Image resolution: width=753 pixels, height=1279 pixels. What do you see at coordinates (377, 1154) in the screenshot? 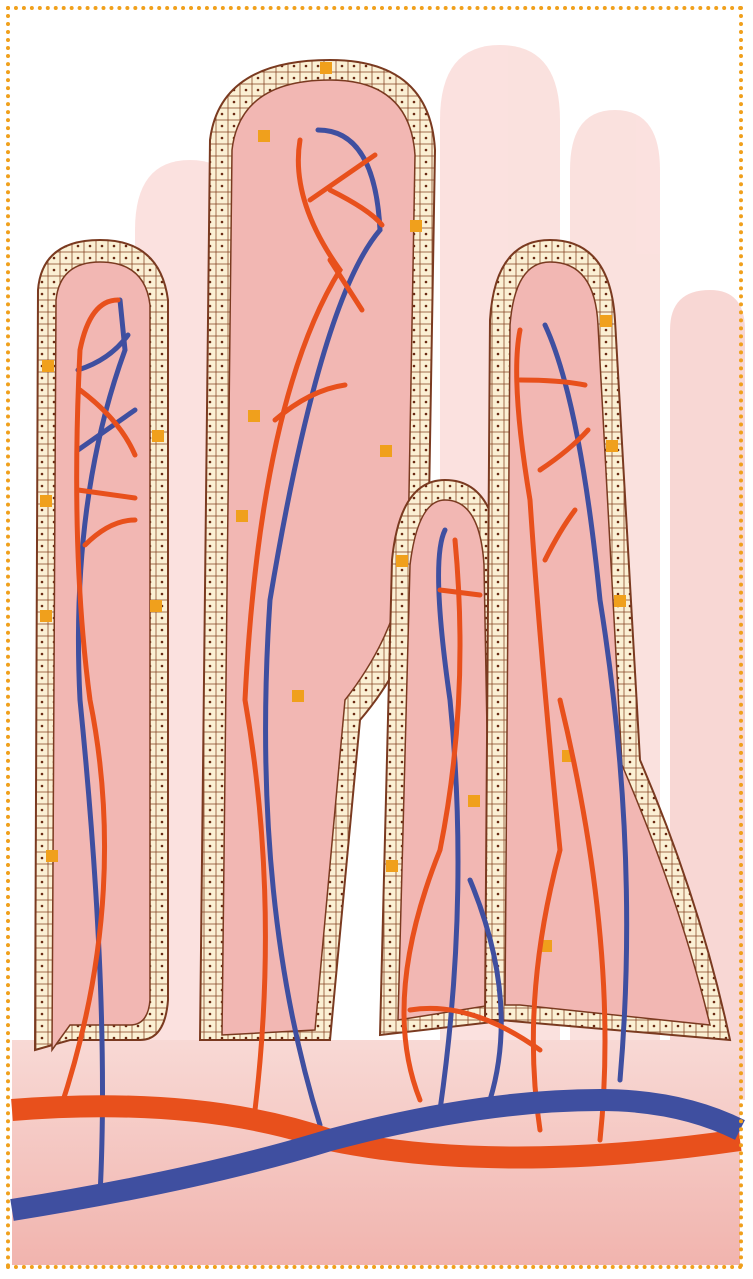
I see `vein-main` at bounding box center [377, 1154].